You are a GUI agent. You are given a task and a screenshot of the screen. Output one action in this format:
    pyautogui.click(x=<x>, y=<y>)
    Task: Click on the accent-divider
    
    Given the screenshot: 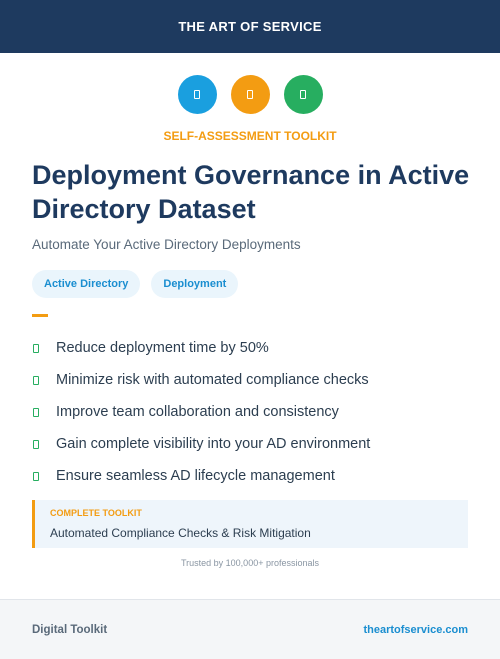 What is the action you would take?
    pyautogui.click(x=40, y=315)
    